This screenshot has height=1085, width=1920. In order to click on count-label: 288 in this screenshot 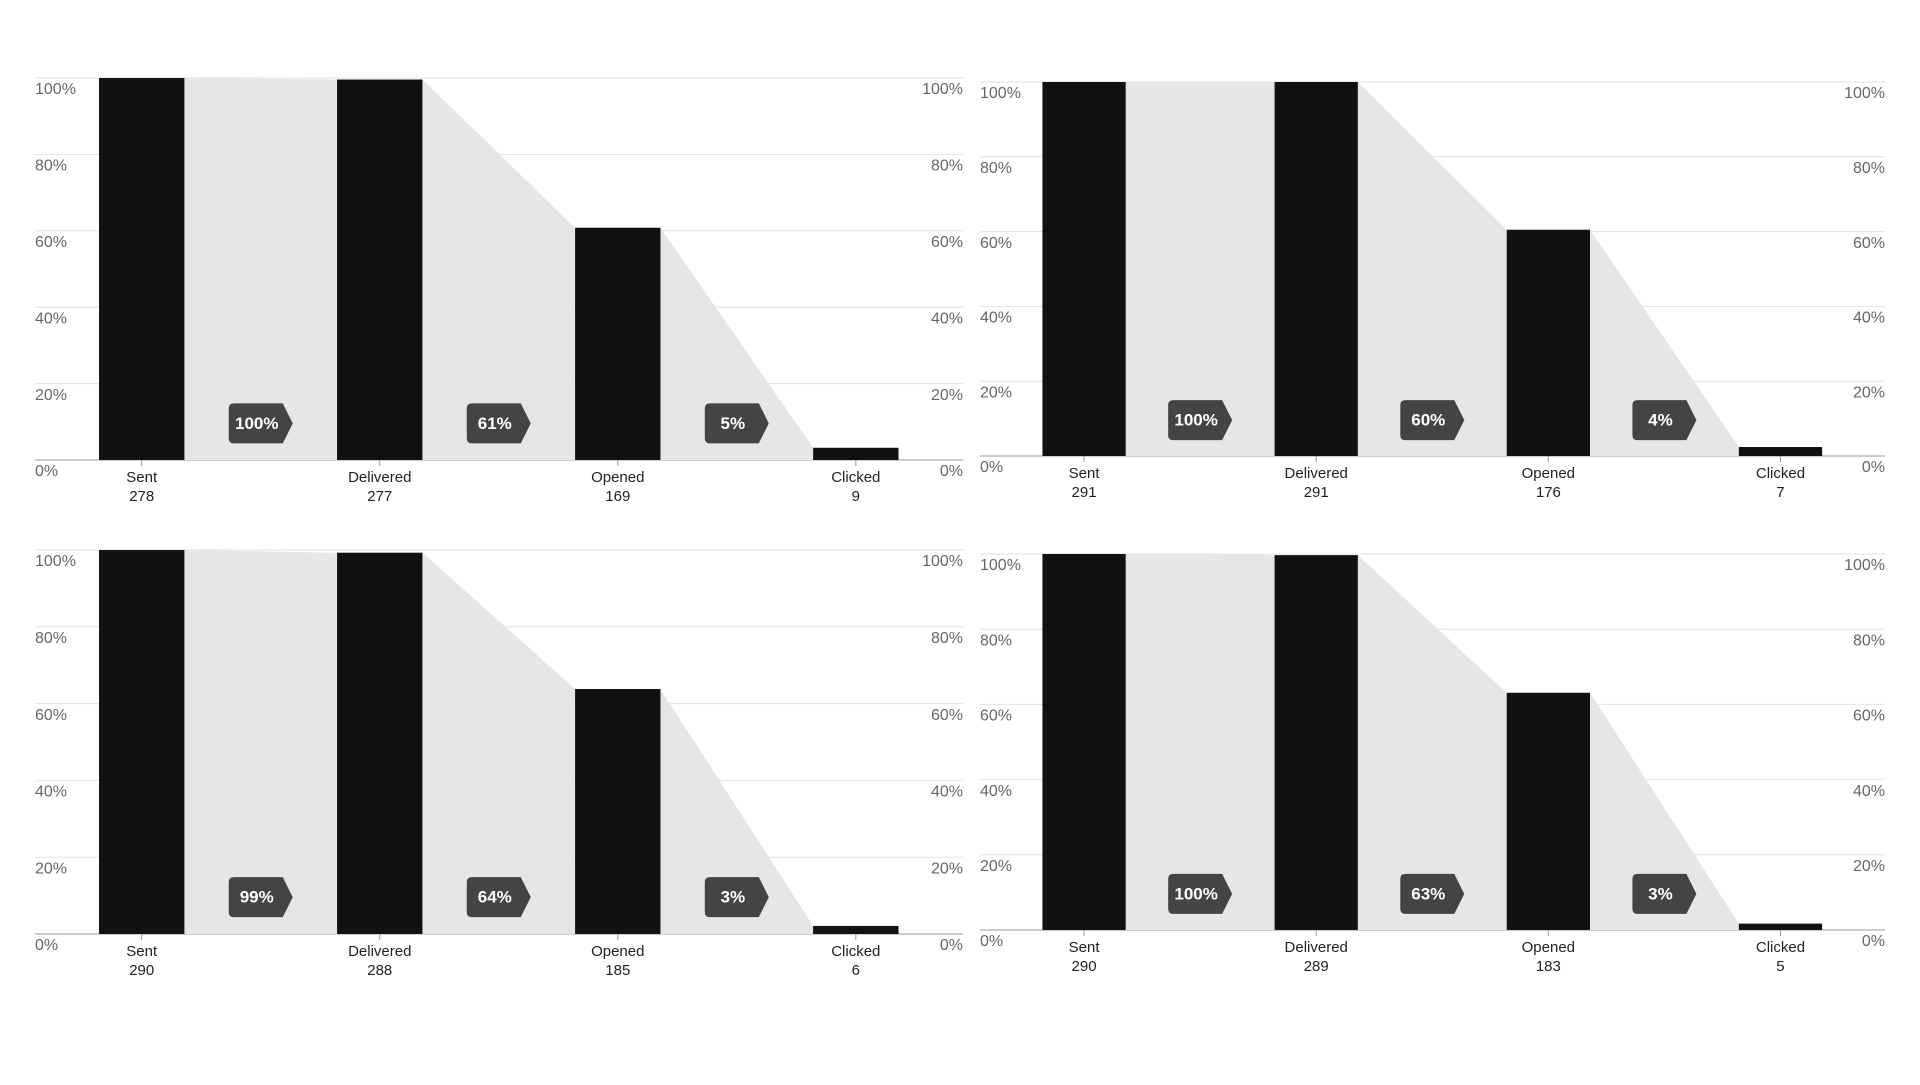, I will do `click(379, 970)`.